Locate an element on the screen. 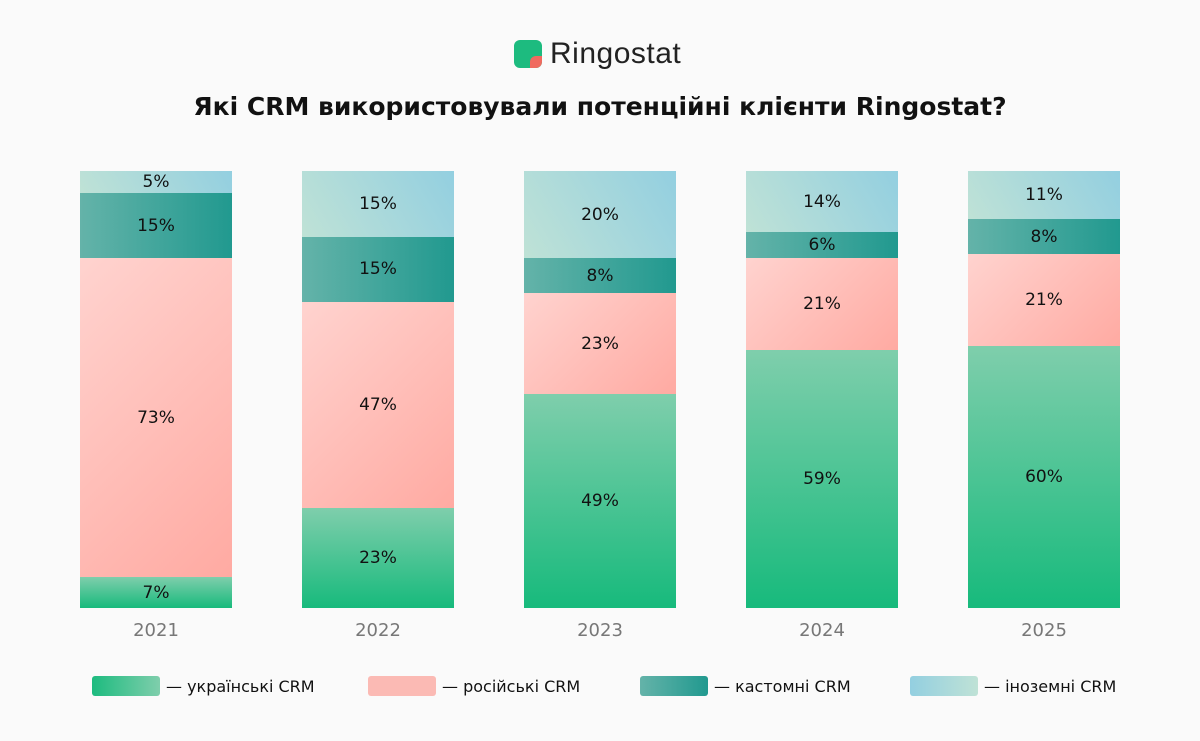 The image size is (1200, 741). data-label: 20% is located at coordinates (600, 214).